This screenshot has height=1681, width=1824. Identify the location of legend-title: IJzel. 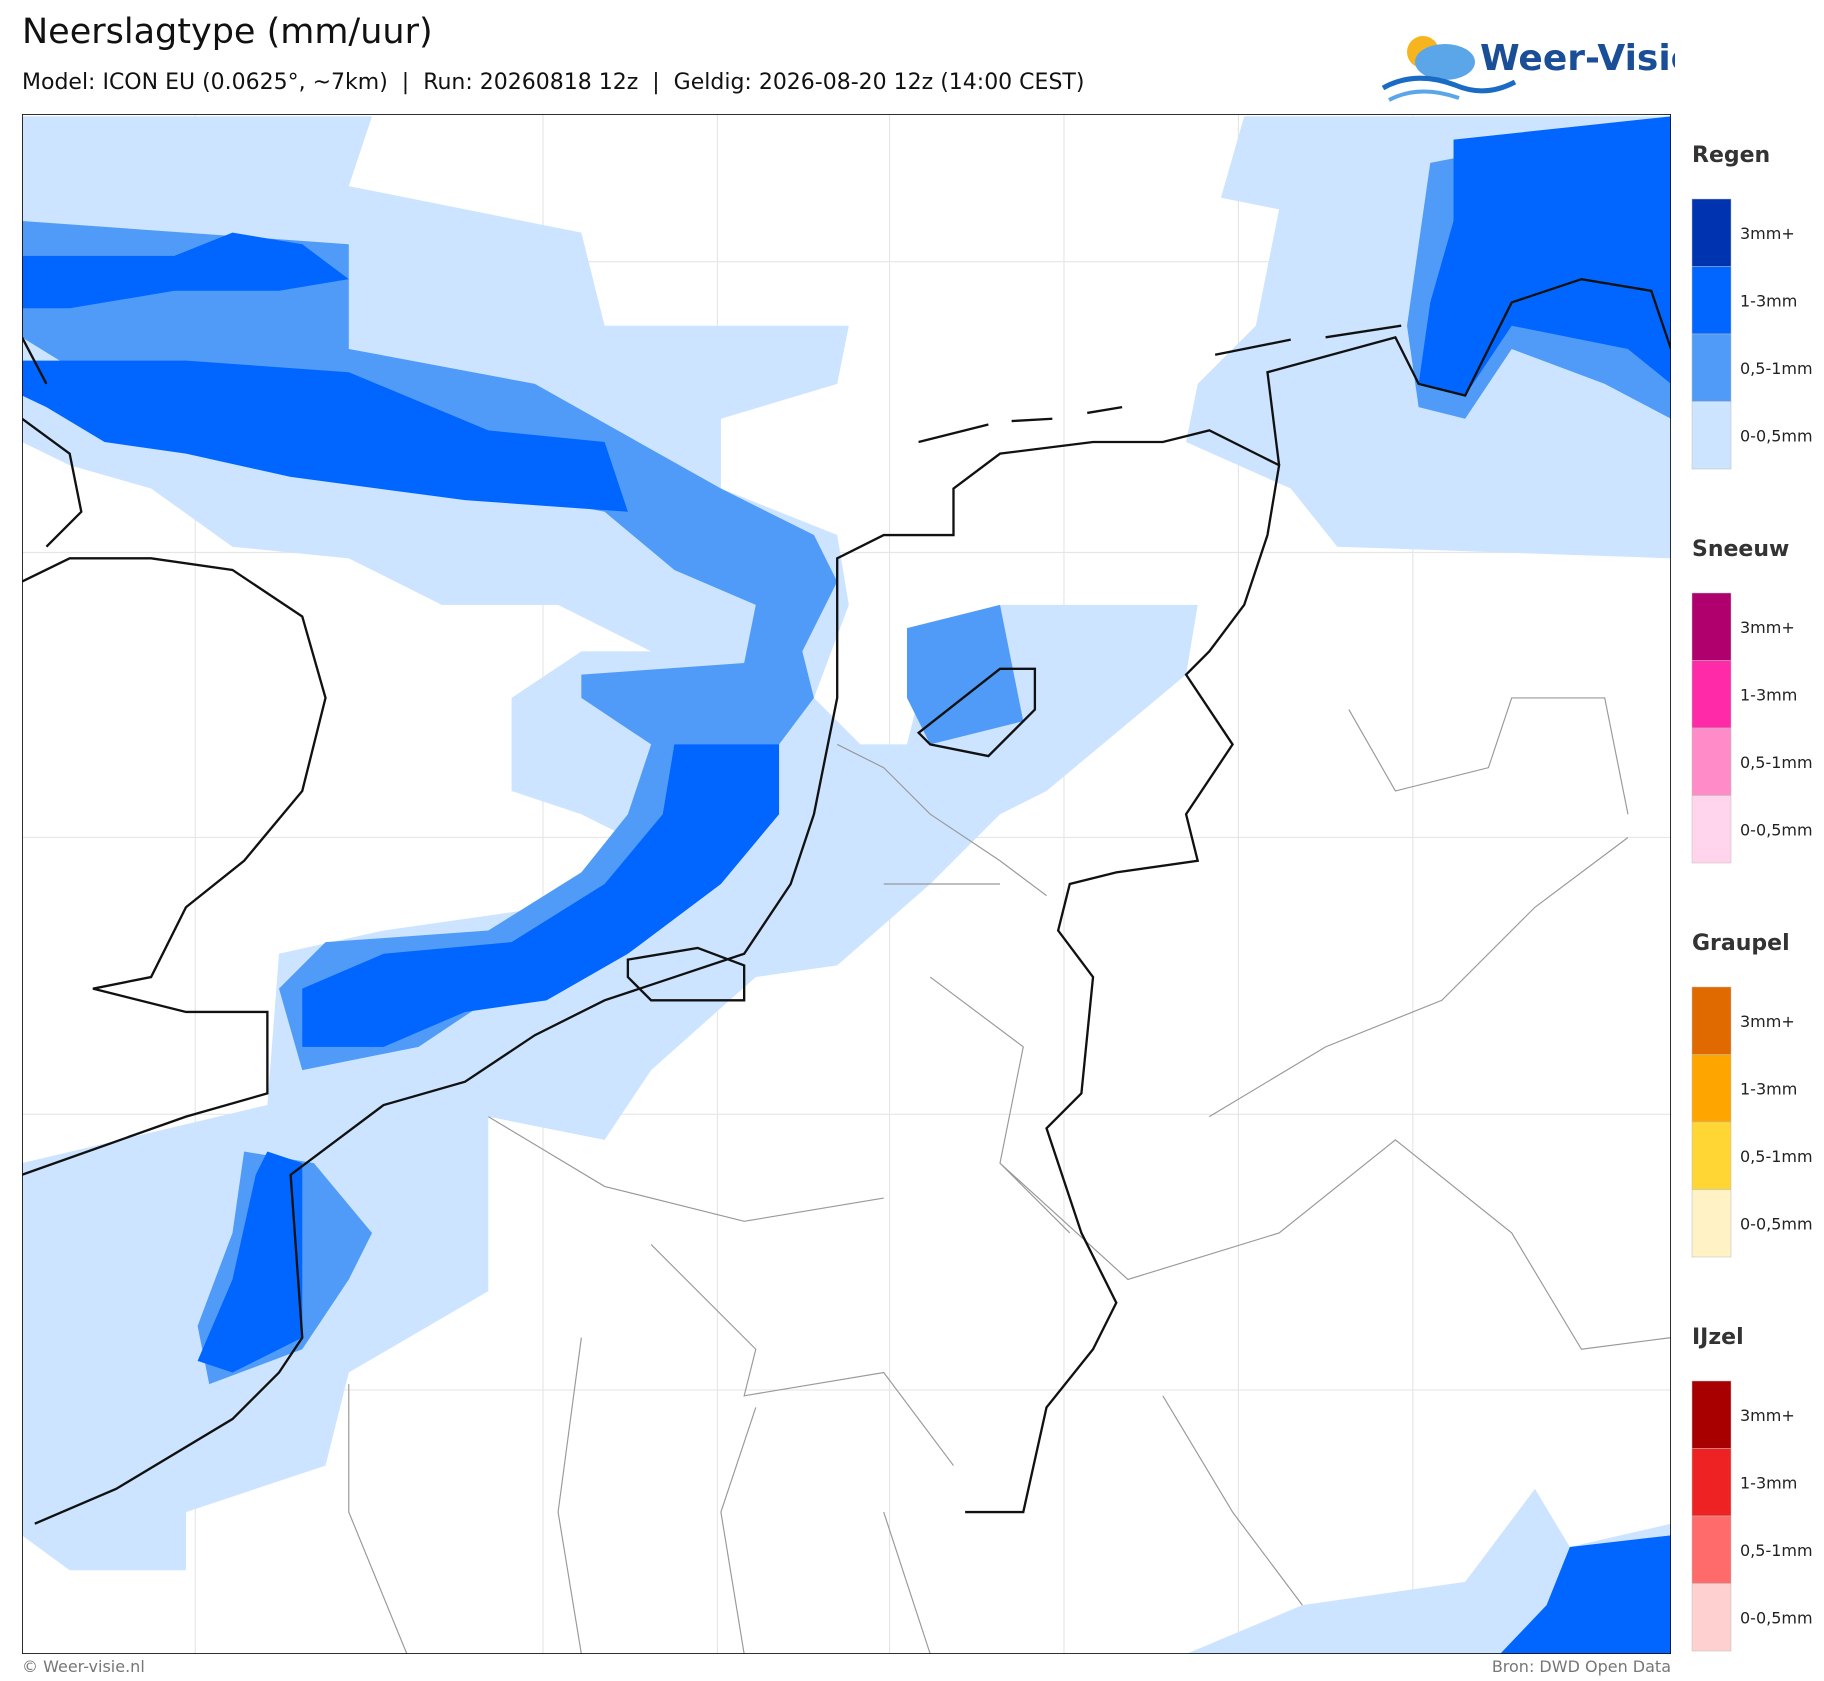
(1718, 1337).